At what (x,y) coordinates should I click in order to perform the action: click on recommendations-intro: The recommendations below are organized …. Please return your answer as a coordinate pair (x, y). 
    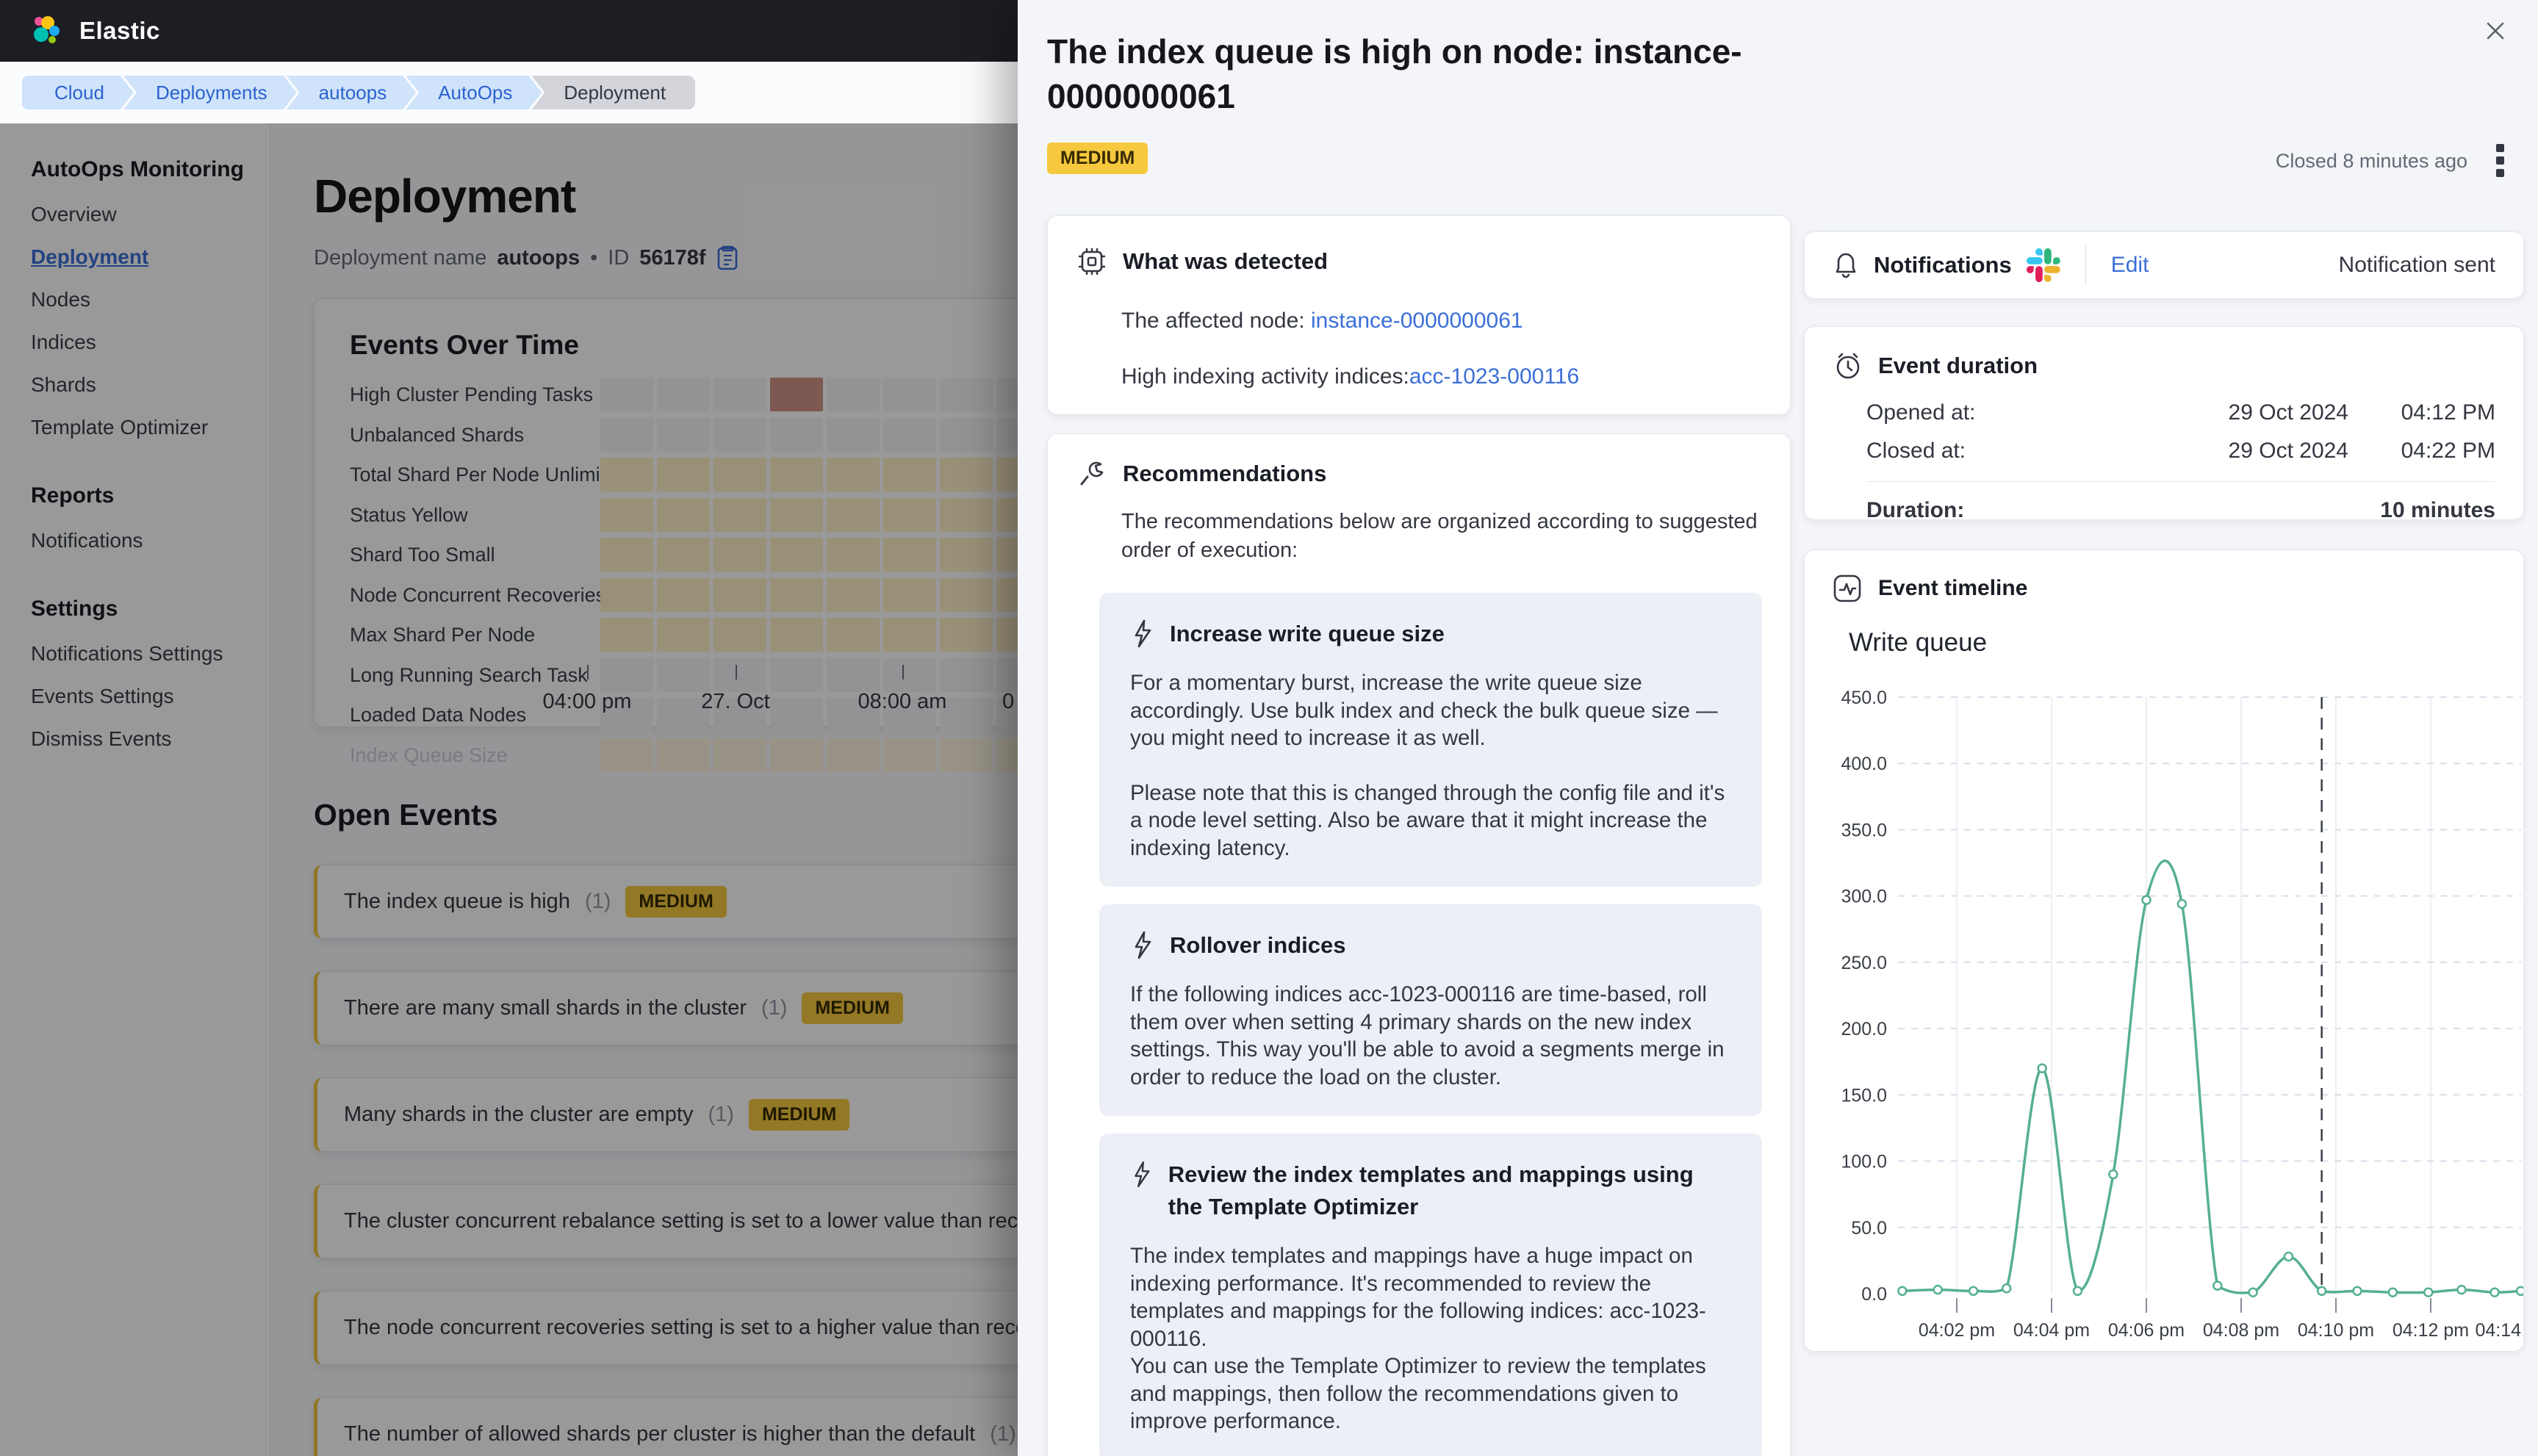
    Looking at the image, I should click on (1439, 536).